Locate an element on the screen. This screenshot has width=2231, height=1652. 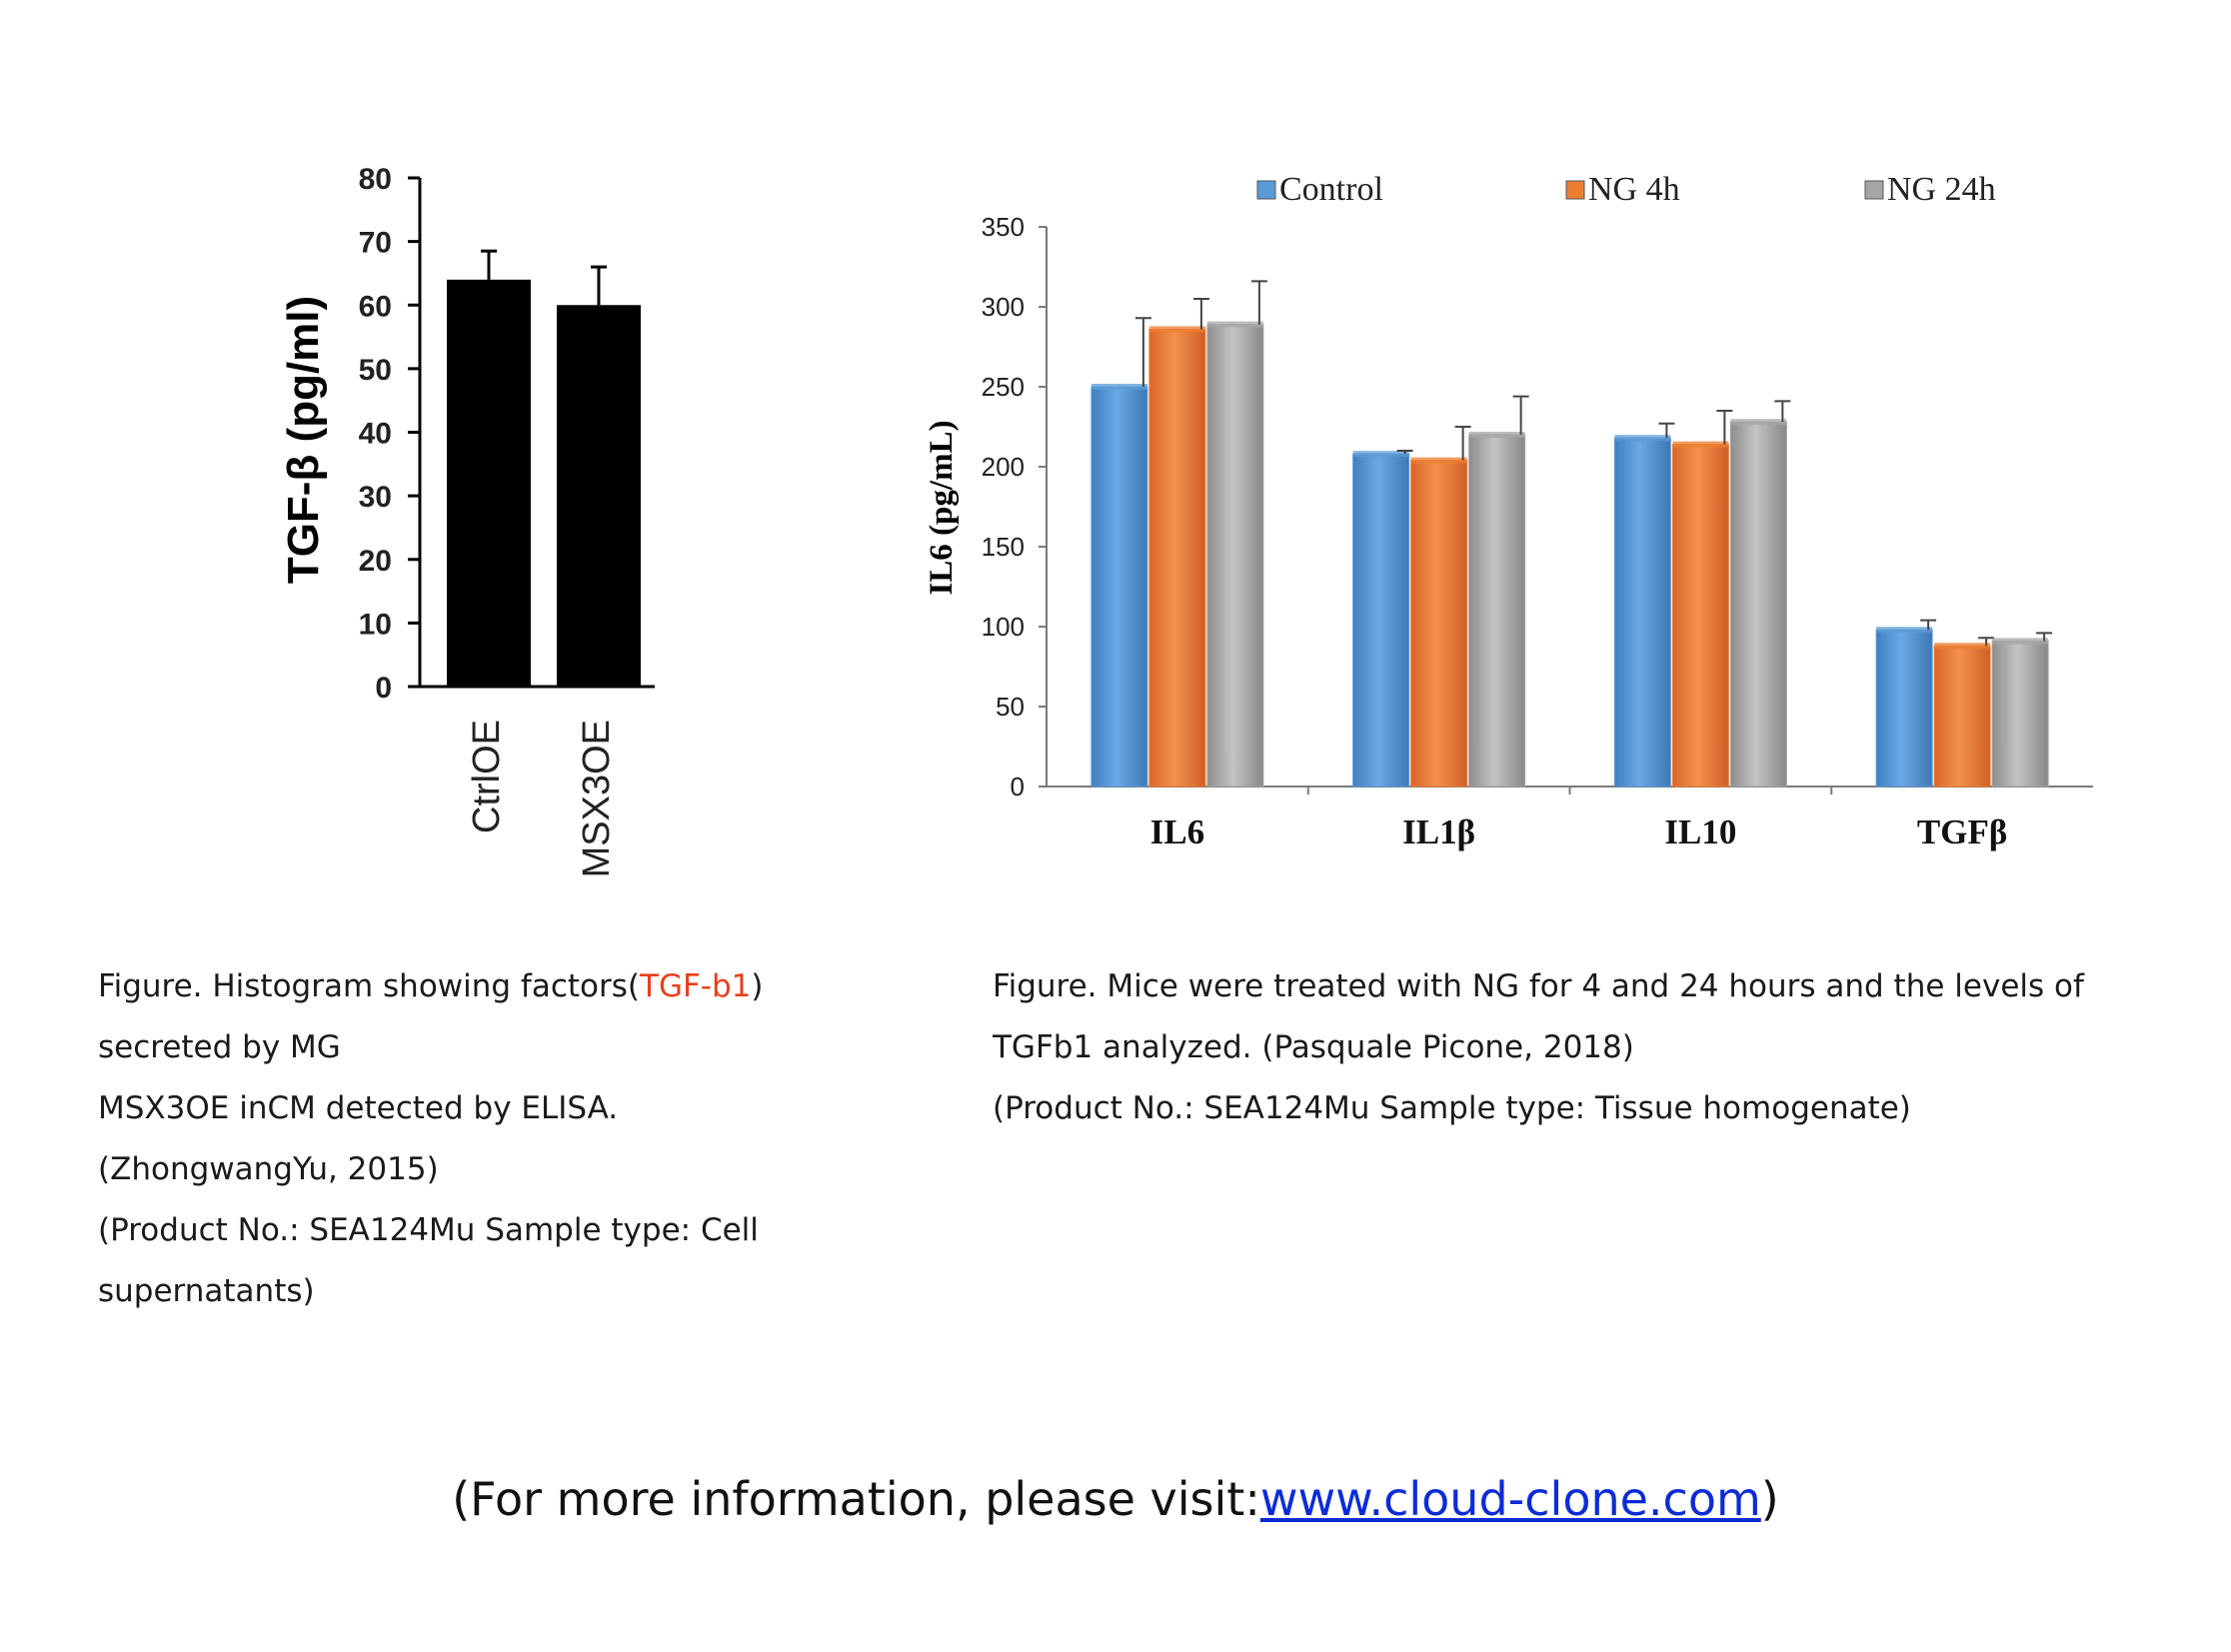
caption-line: (ZhongwangYu, 2015) is located at coordinates (268, 1169).